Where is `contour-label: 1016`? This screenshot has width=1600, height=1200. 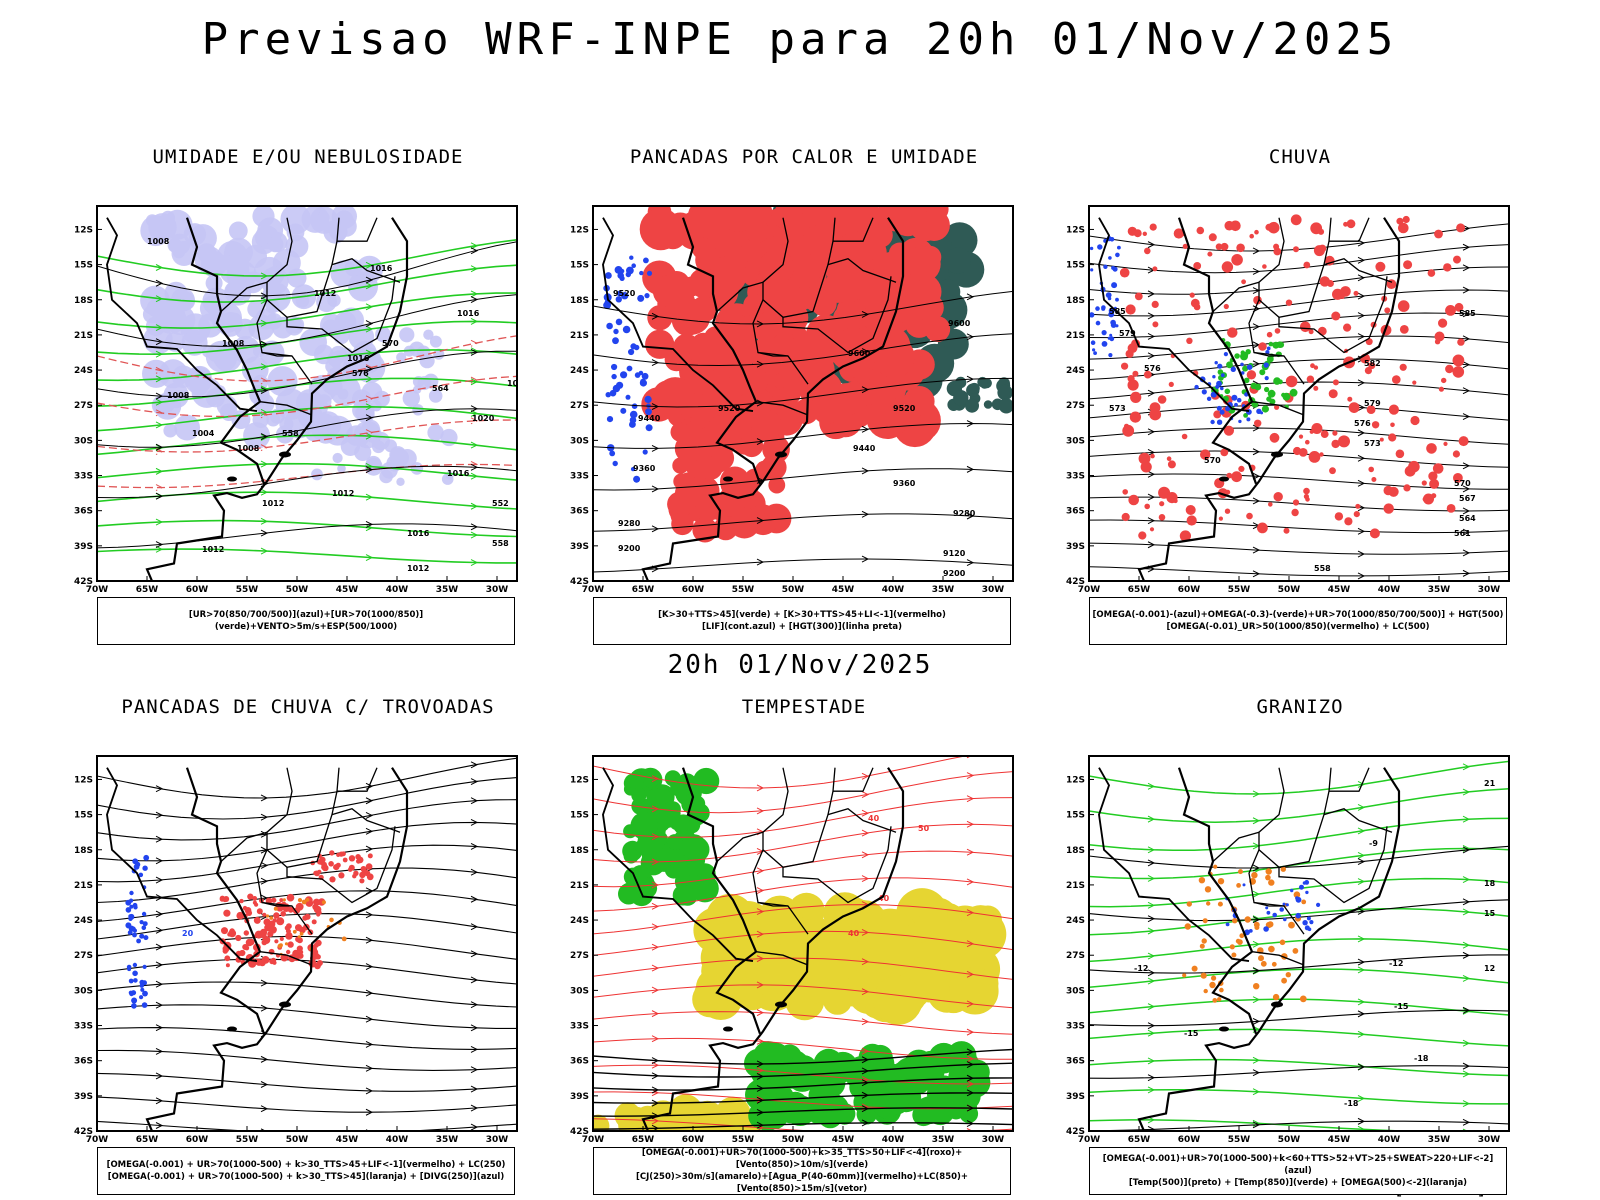
contour-label: 1016 is located at coordinates (418, 533).